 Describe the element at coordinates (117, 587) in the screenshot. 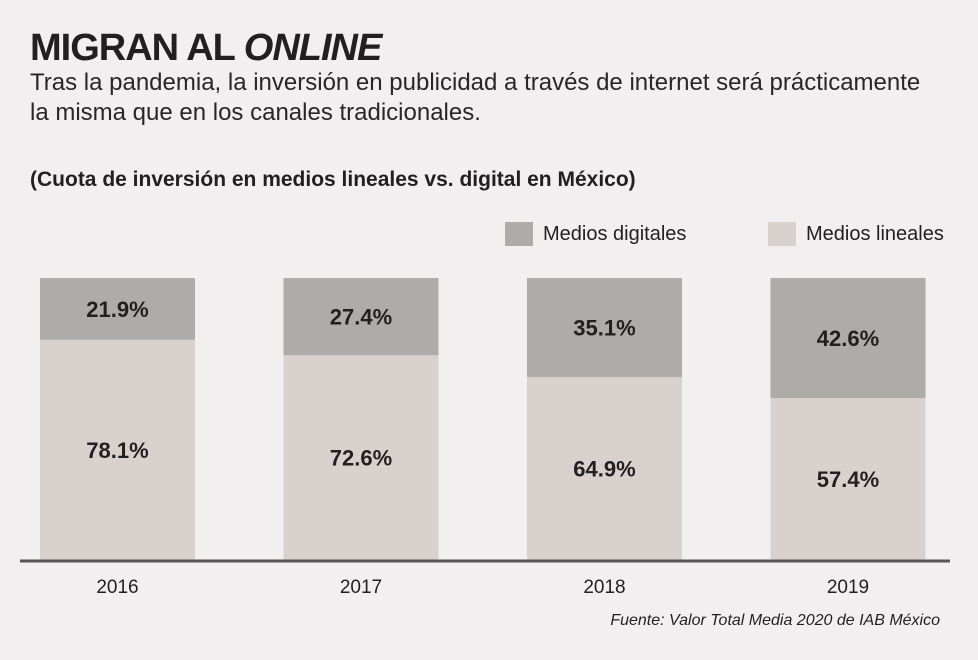

I see `x-tick-label-2016: 2016` at that location.